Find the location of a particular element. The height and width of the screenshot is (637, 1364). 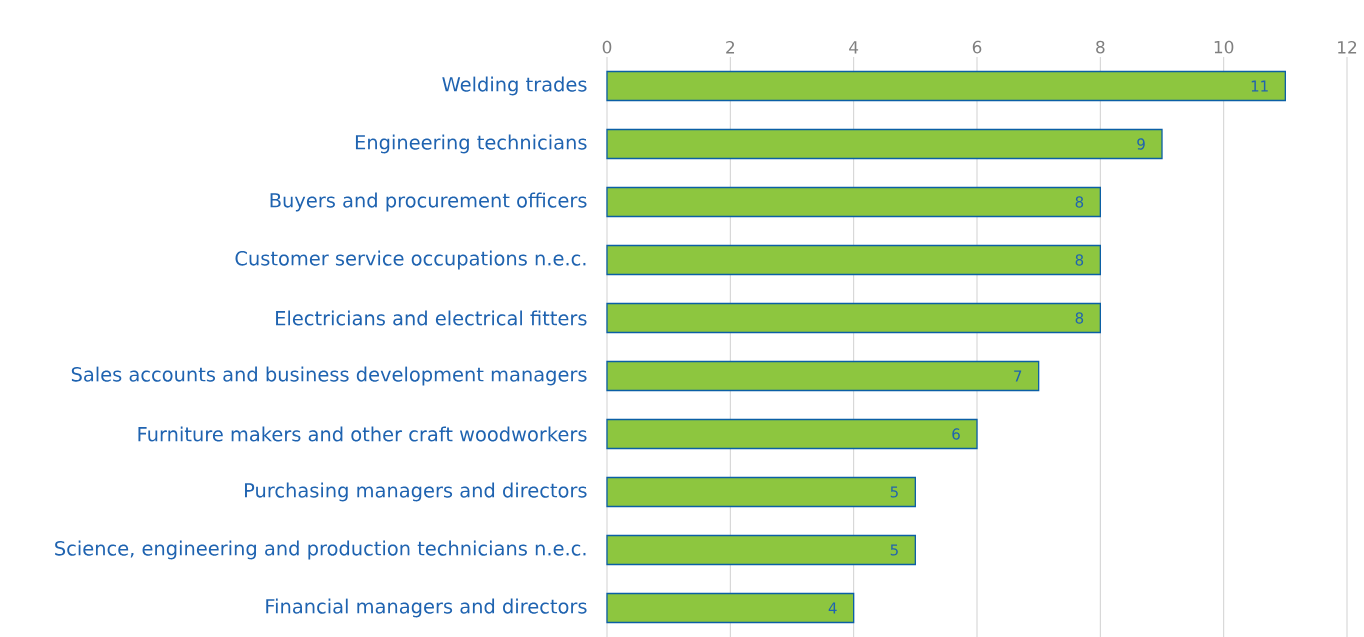

y-tick-label: Electricians and electrical fitters is located at coordinates (431, 318).